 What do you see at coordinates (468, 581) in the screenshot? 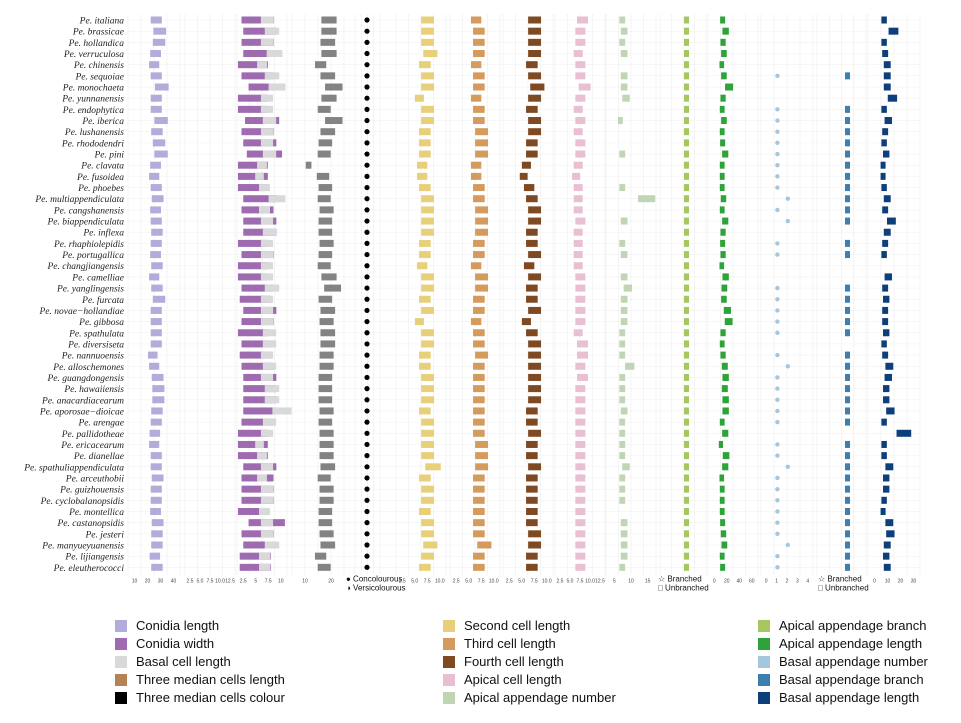
I see `tick-label: 5.0` at bounding box center [468, 581].